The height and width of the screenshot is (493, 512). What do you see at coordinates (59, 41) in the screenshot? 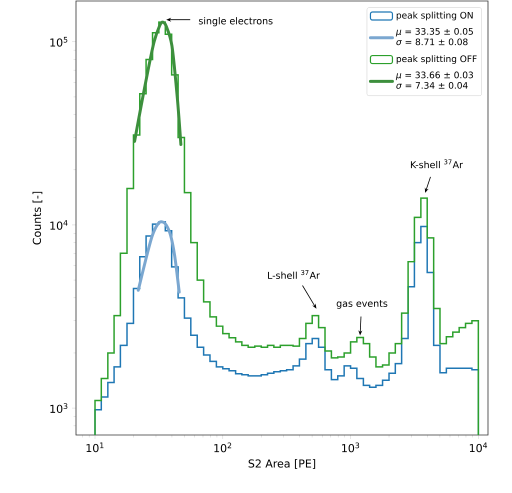
I see `y-tick-label: 10$^{5}$` at bounding box center [59, 41].